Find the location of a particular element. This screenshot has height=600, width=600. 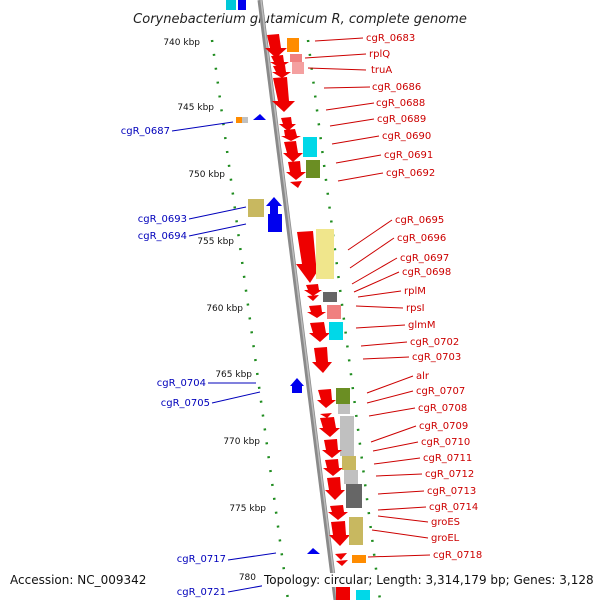

gene-label: cgR_0711 is located at coordinates (447, 458).